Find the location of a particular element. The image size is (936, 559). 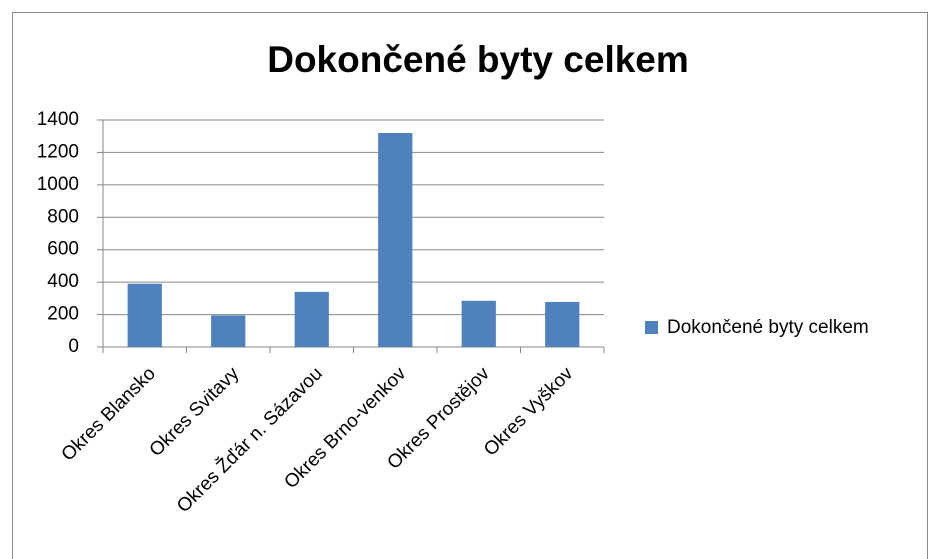

y-tick-label: 200 is located at coordinates (63, 314).